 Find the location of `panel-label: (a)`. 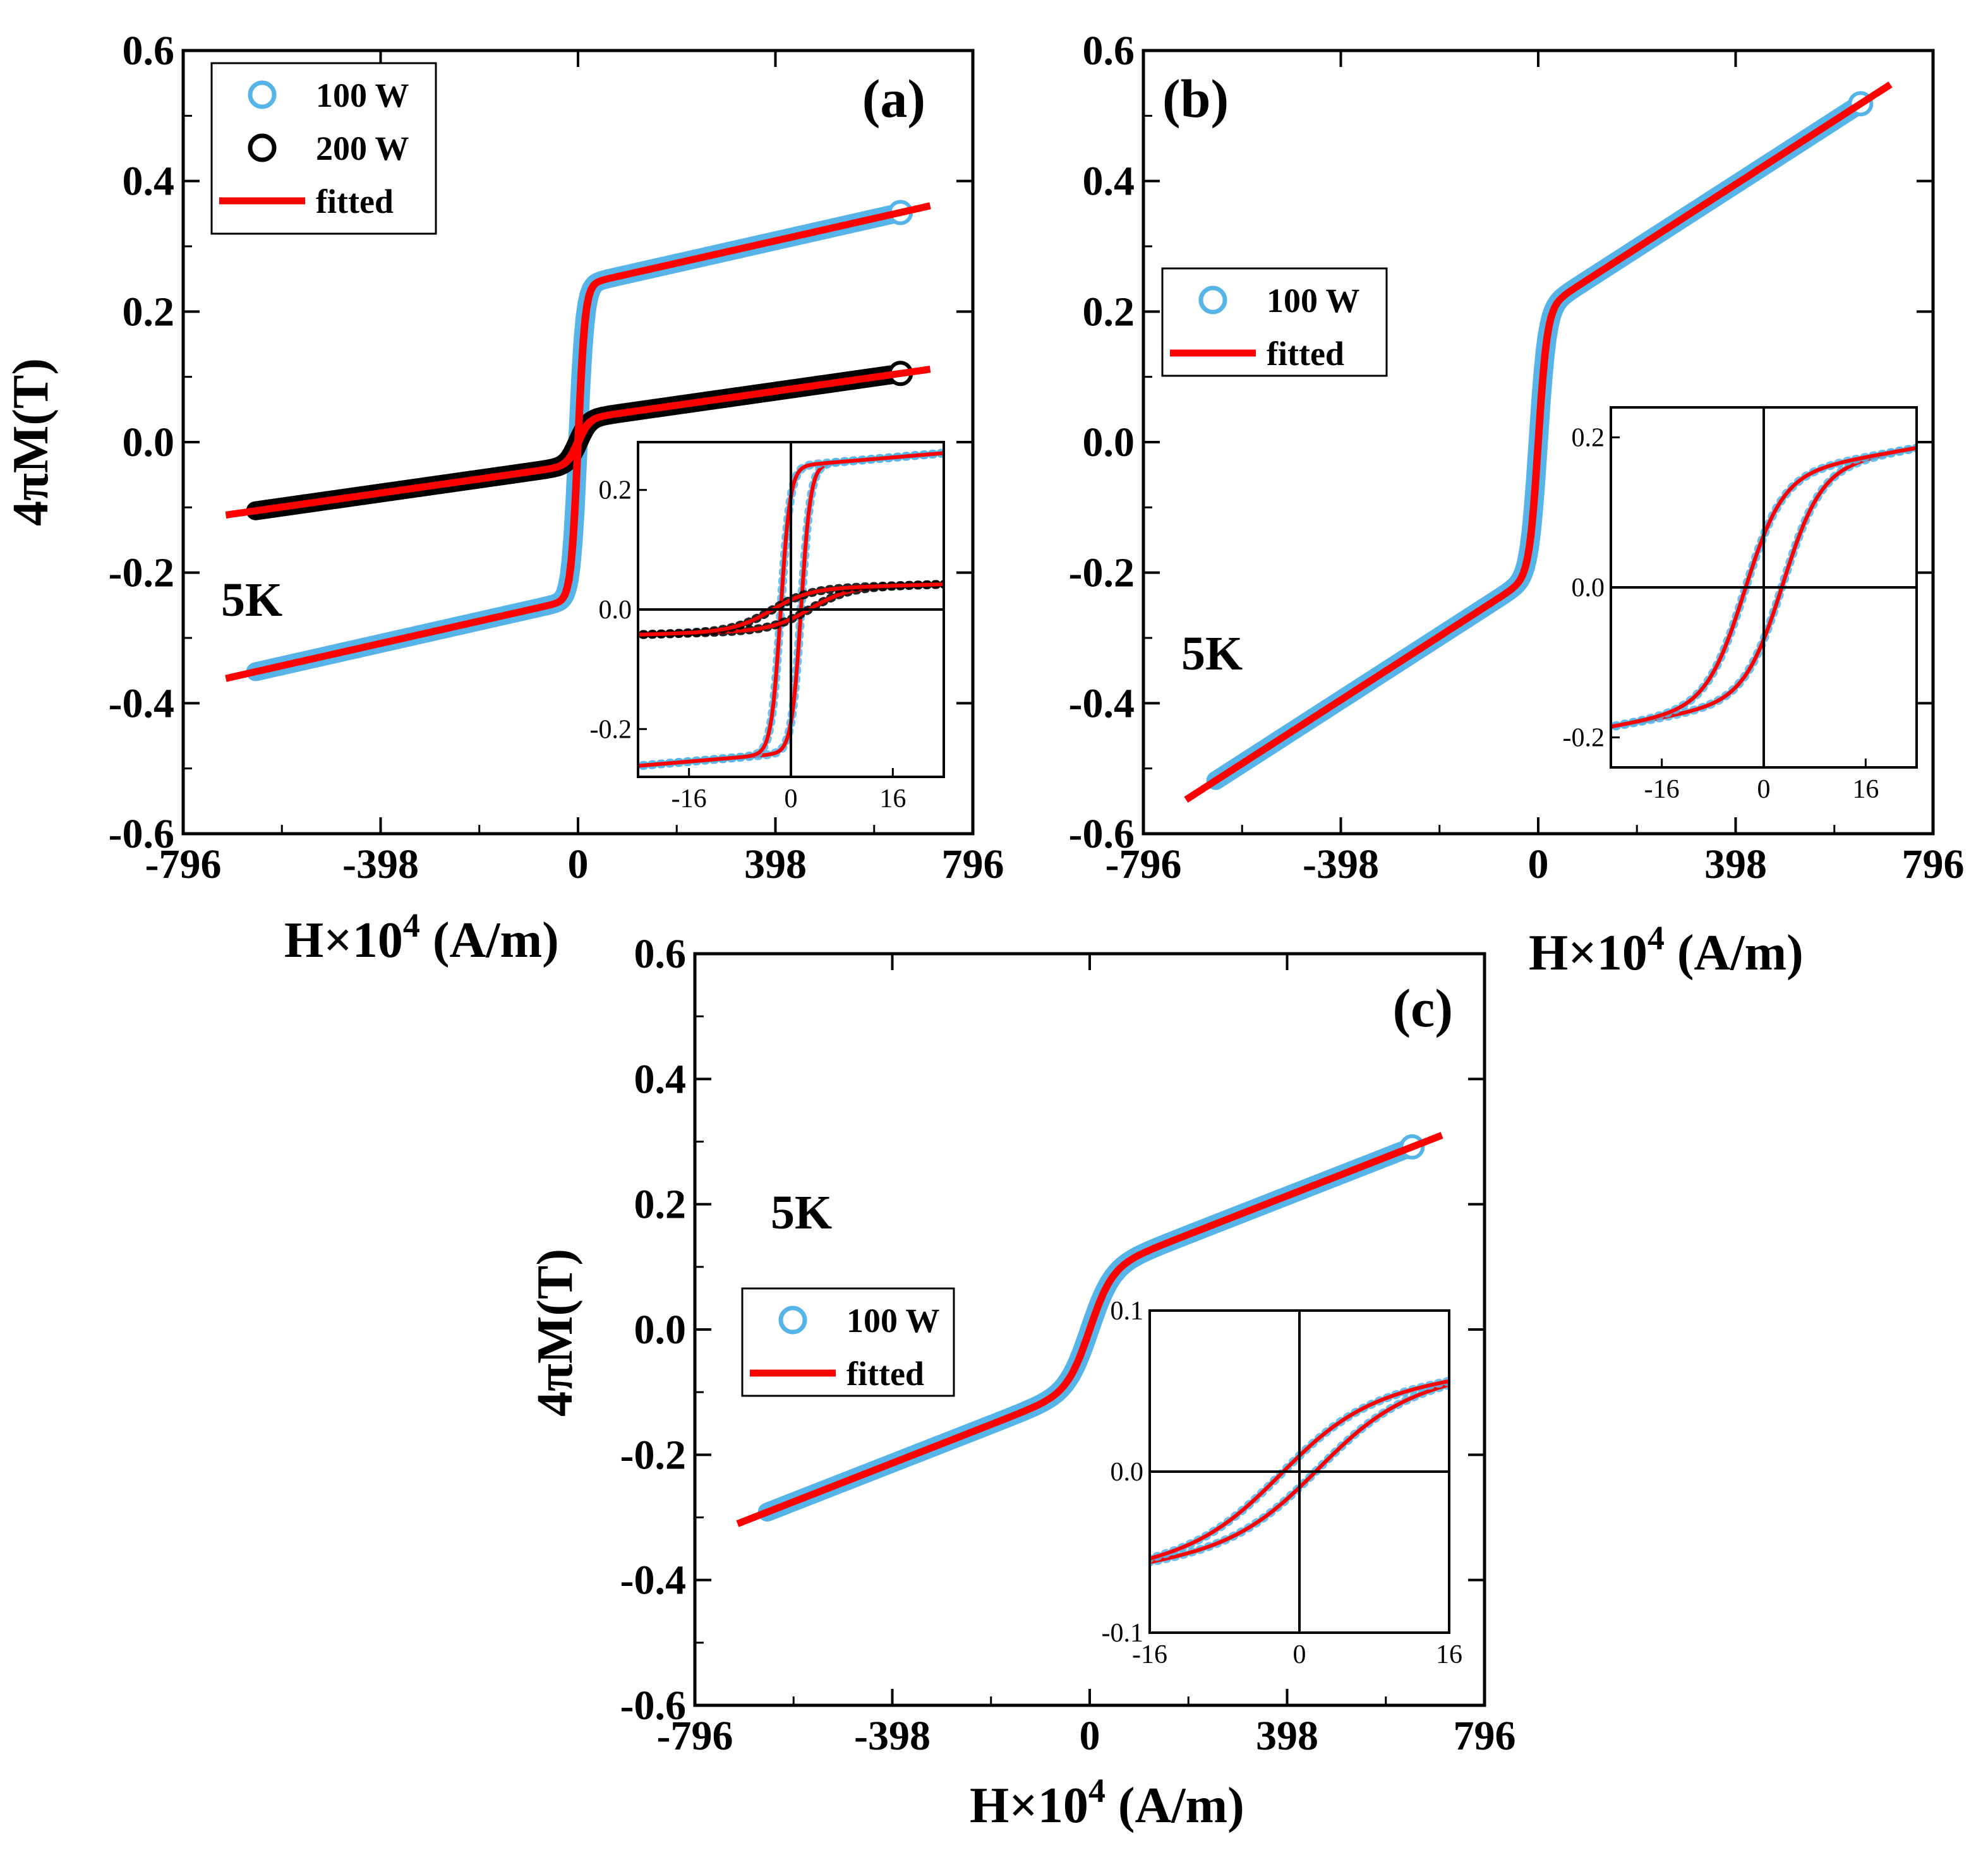

panel-label: (a) is located at coordinates (893, 98).